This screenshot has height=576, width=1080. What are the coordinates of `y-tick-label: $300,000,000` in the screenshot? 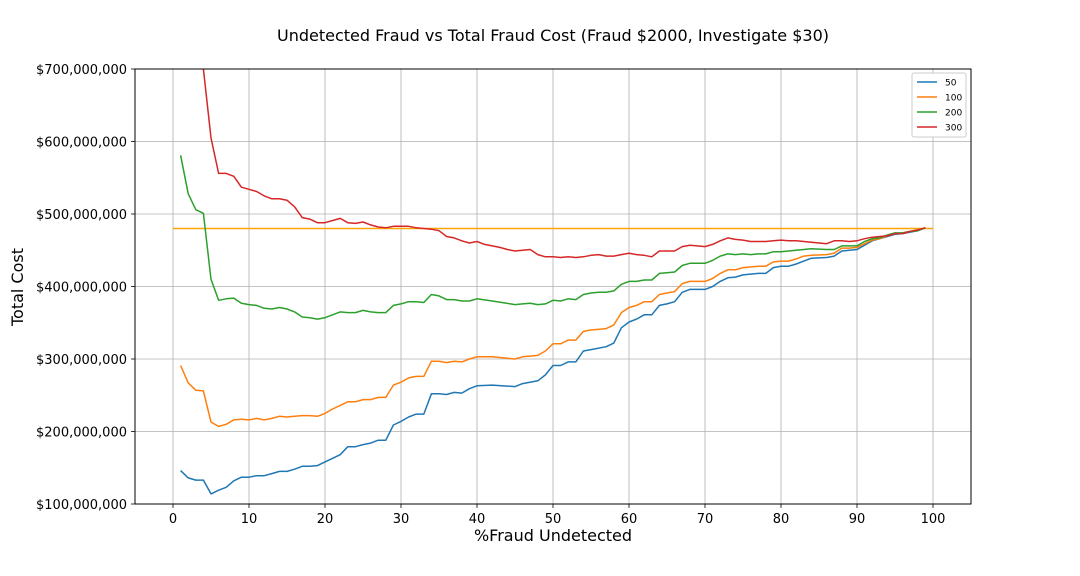 It's located at (81, 360).